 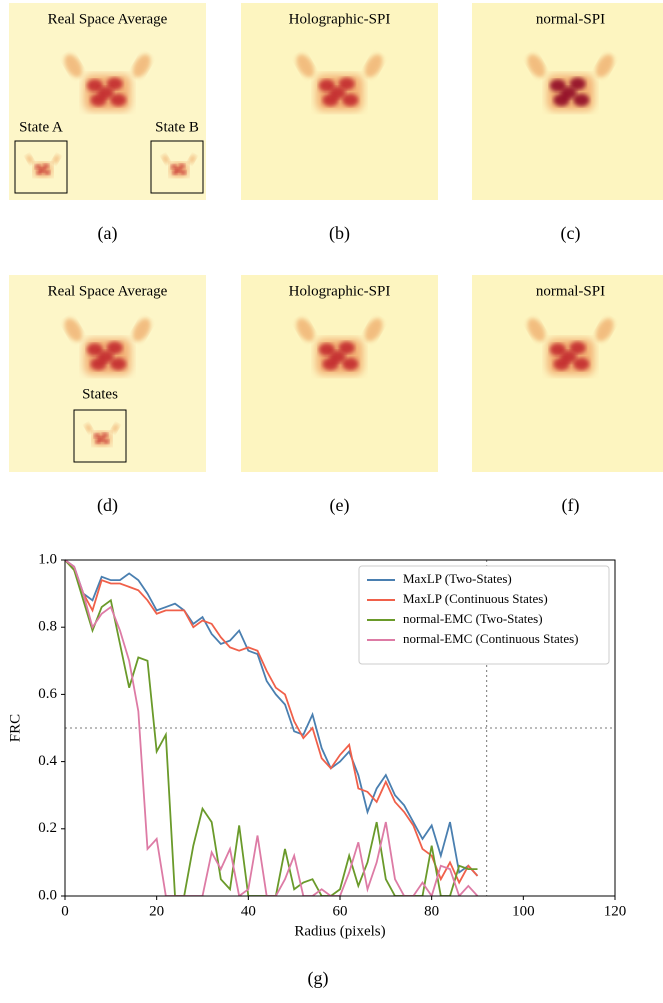 I want to click on y-tick-label: 0.4, so click(x=47, y=761).